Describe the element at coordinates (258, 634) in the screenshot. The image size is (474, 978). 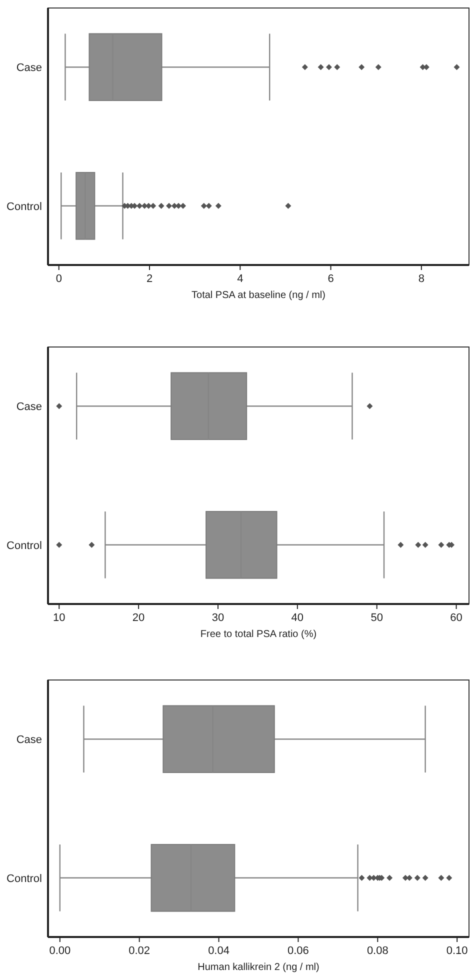
I see `x-axis-title: Free to total PSA ratio (%)` at that location.